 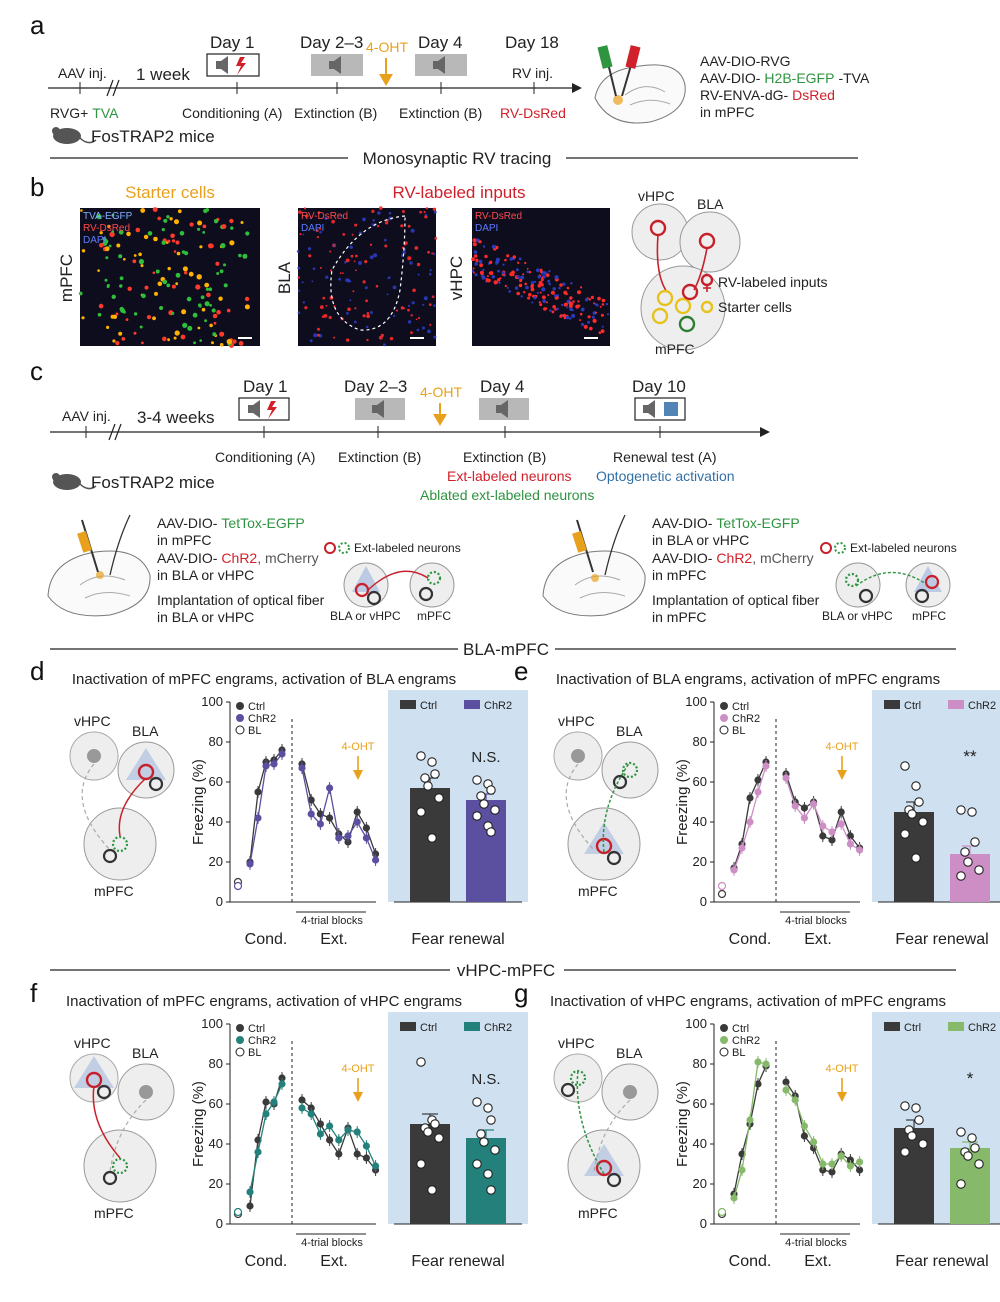 I want to click on y-axis-label: Freezing (%), so click(x=198, y=802).